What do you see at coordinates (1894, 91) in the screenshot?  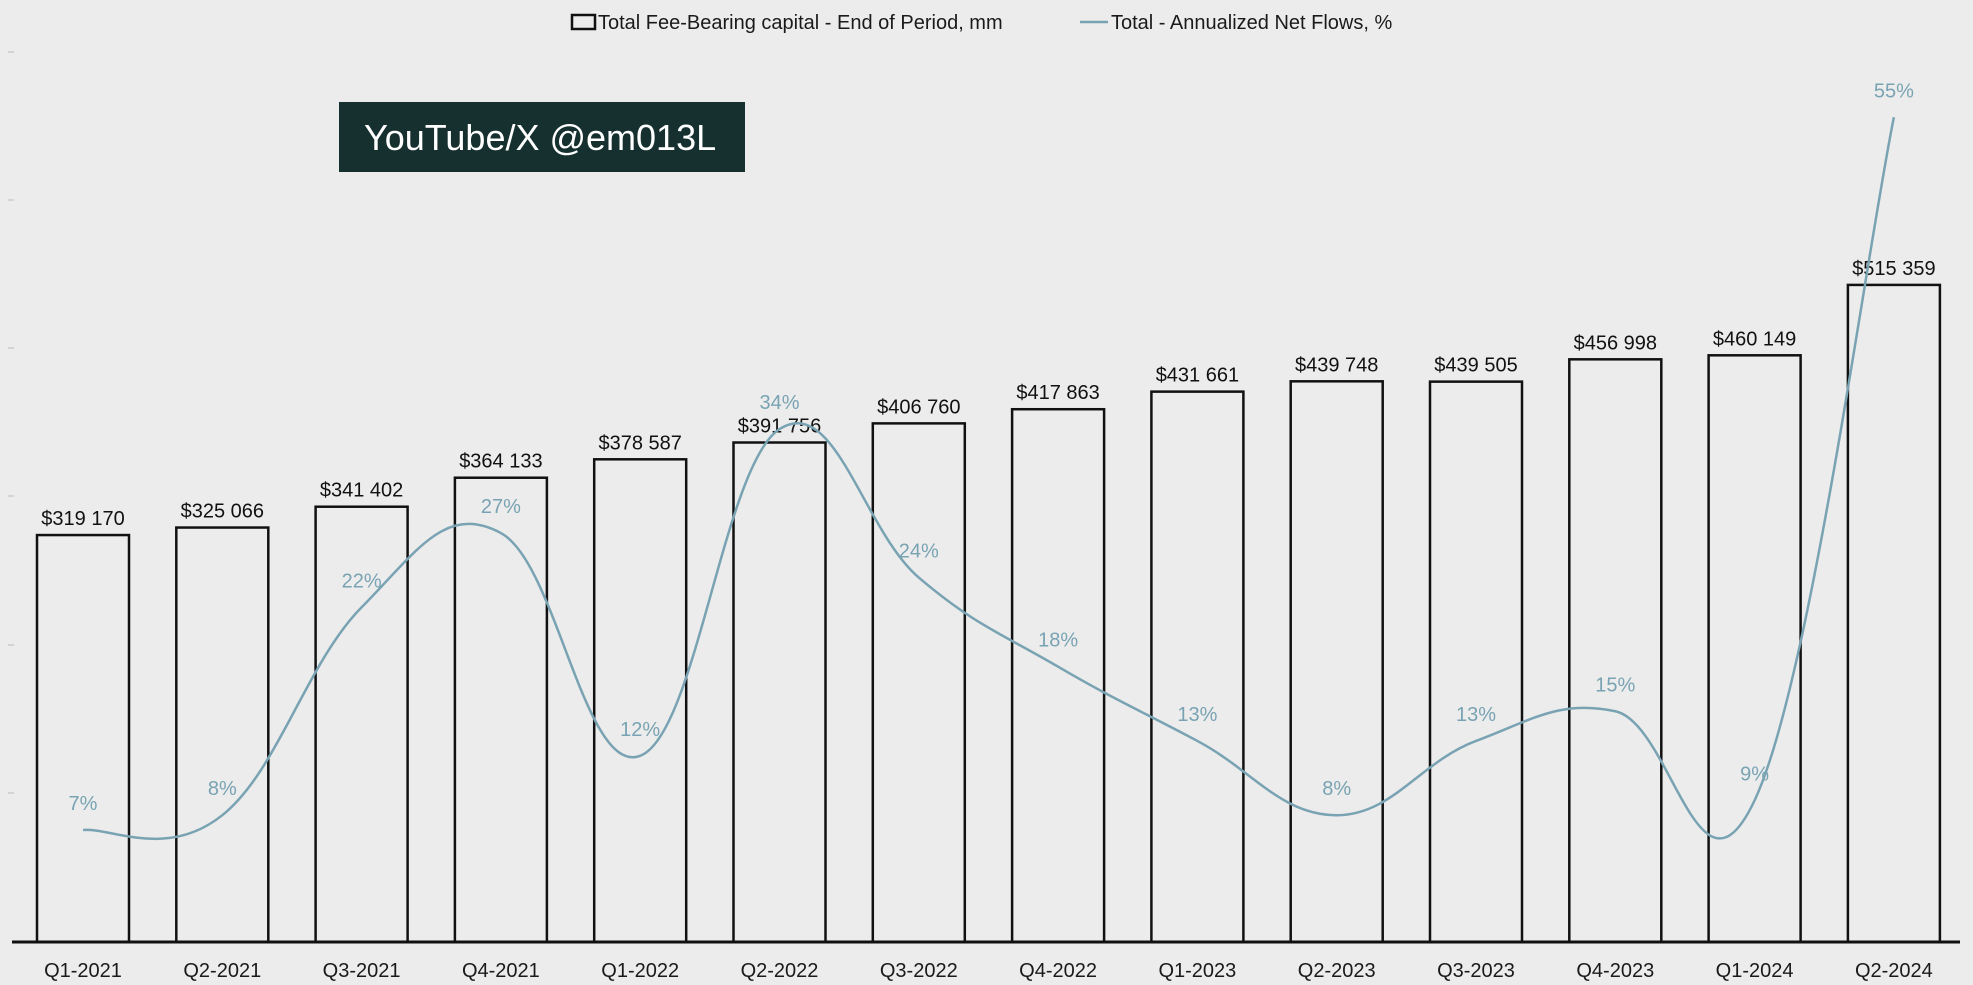 I see `line-data-label: 55%` at bounding box center [1894, 91].